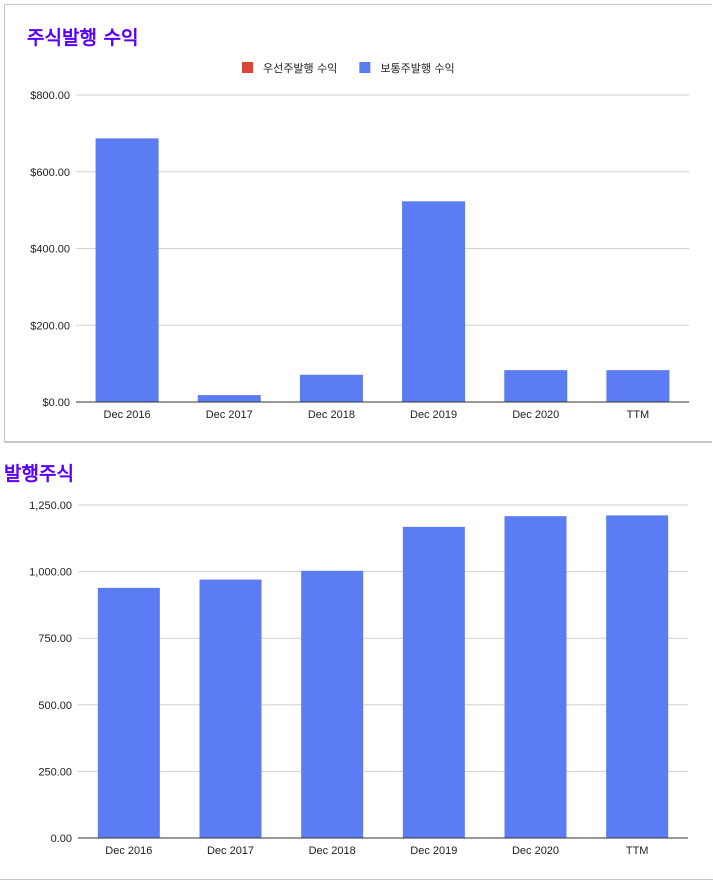  What do you see at coordinates (50, 326) in the screenshot?
I see `y-tick-label: $200.00` at bounding box center [50, 326].